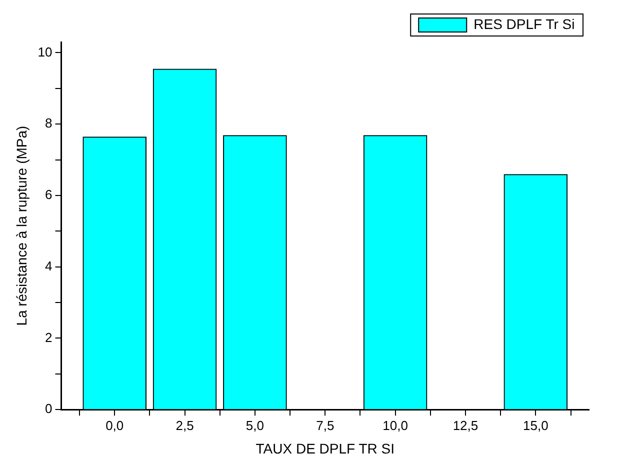 Image resolution: width=619 pixels, height=468 pixels. What do you see at coordinates (21, 226) in the screenshot?
I see `y-axis-title: La résistance à la rupture (MPa)` at bounding box center [21, 226].